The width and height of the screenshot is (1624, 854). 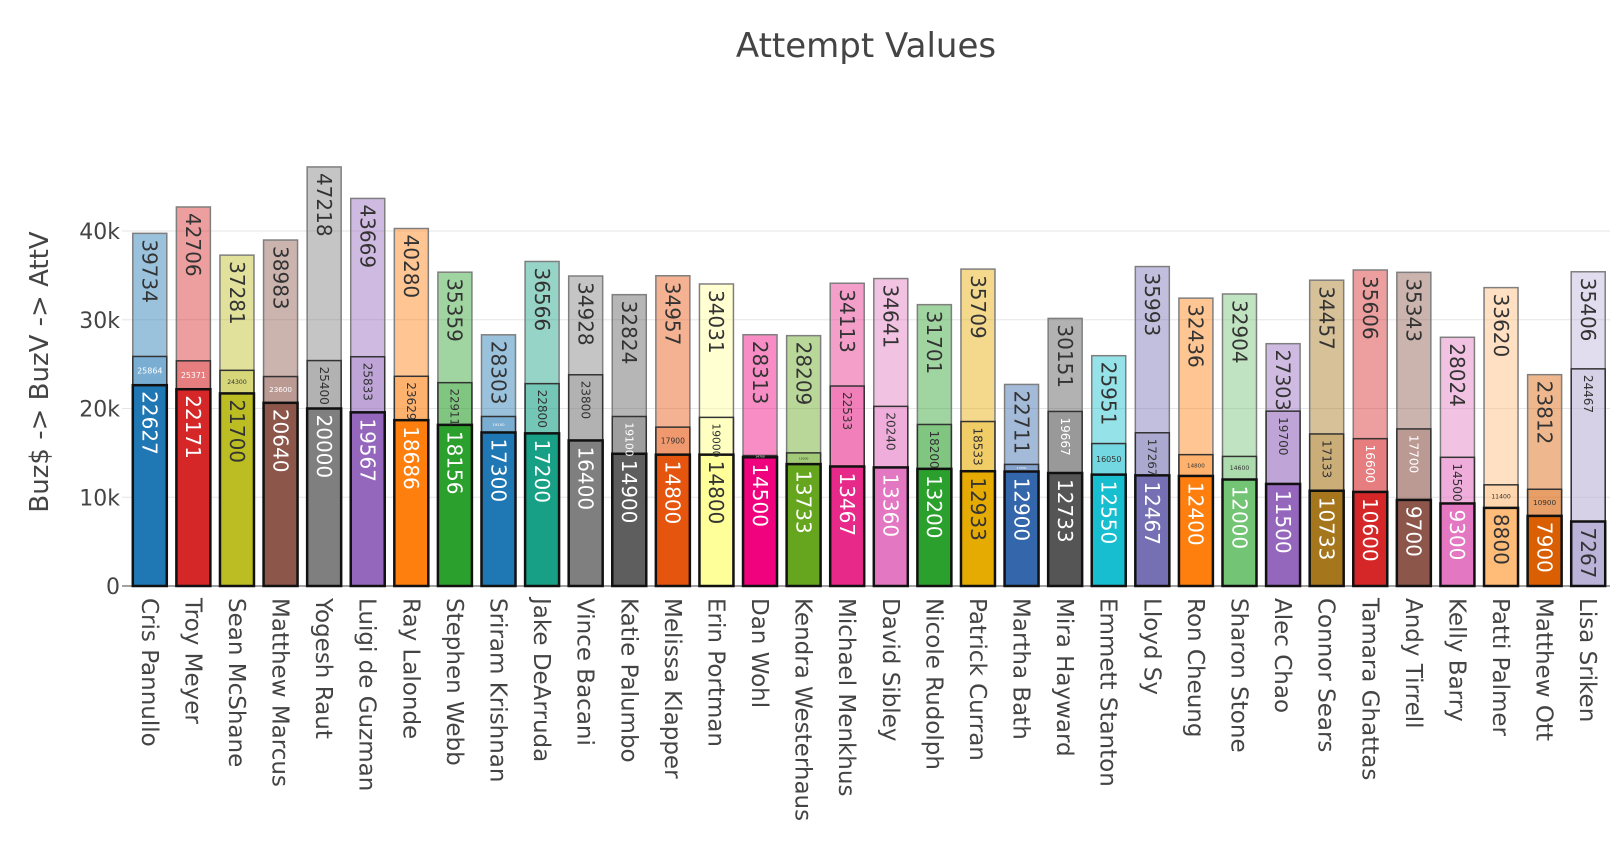 What do you see at coordinates (1457, 375) in the screenshot?
I see `data-label: 28024` at bounding box center [1457, 375].